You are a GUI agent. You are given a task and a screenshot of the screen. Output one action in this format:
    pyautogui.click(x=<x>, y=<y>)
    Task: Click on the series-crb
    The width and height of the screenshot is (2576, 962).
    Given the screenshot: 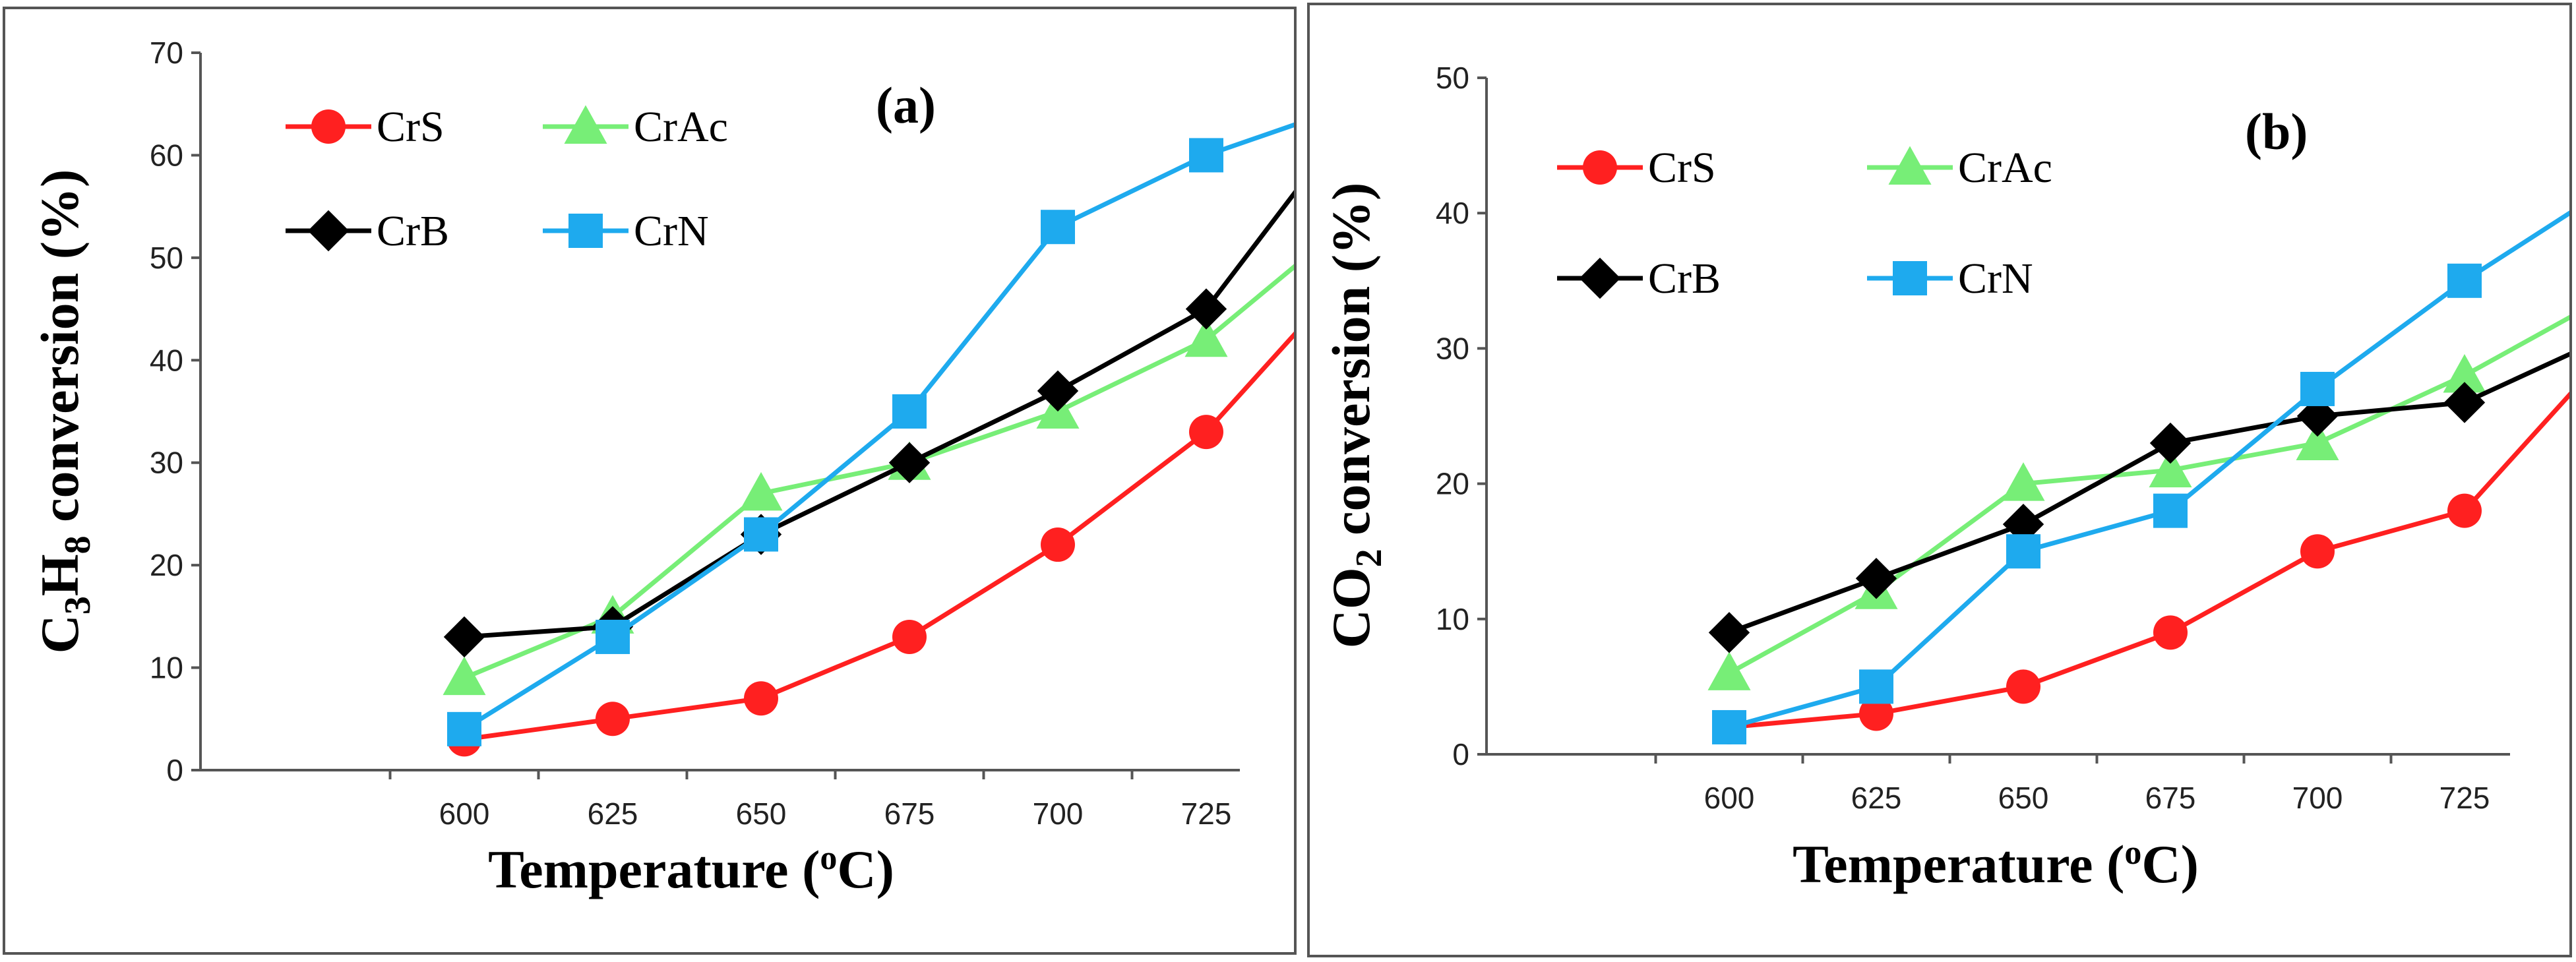 What is the action you would take?
    pyautogui.click(x=2138, y=502)
    